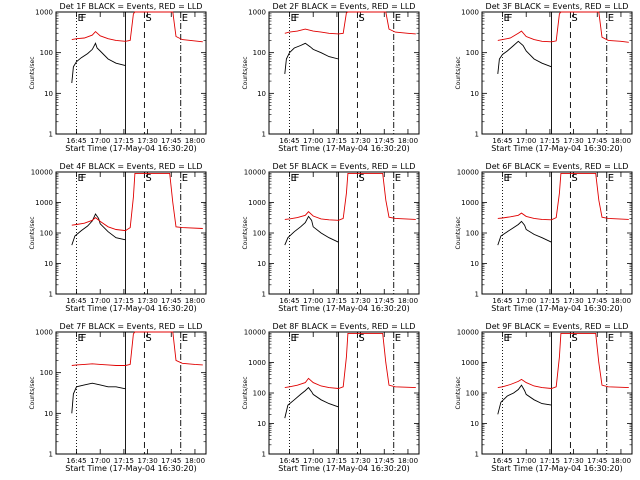  What do you see at coordinates (611, 178) in the screenshot?
I see `panel-6-marker-label: E` at bounding box center [611, 178].